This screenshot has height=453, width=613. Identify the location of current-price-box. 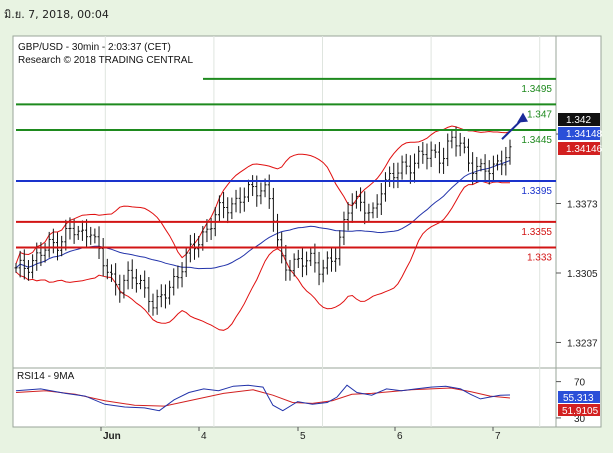
(579, 119).